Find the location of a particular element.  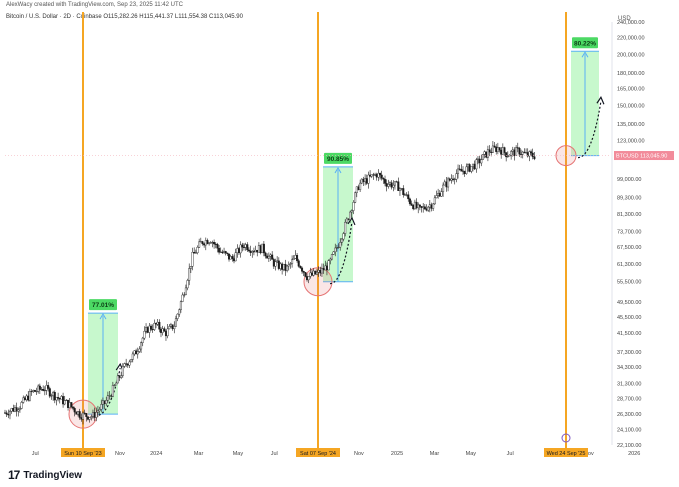

x-tick-label: May is located at coordinates (238, 454).